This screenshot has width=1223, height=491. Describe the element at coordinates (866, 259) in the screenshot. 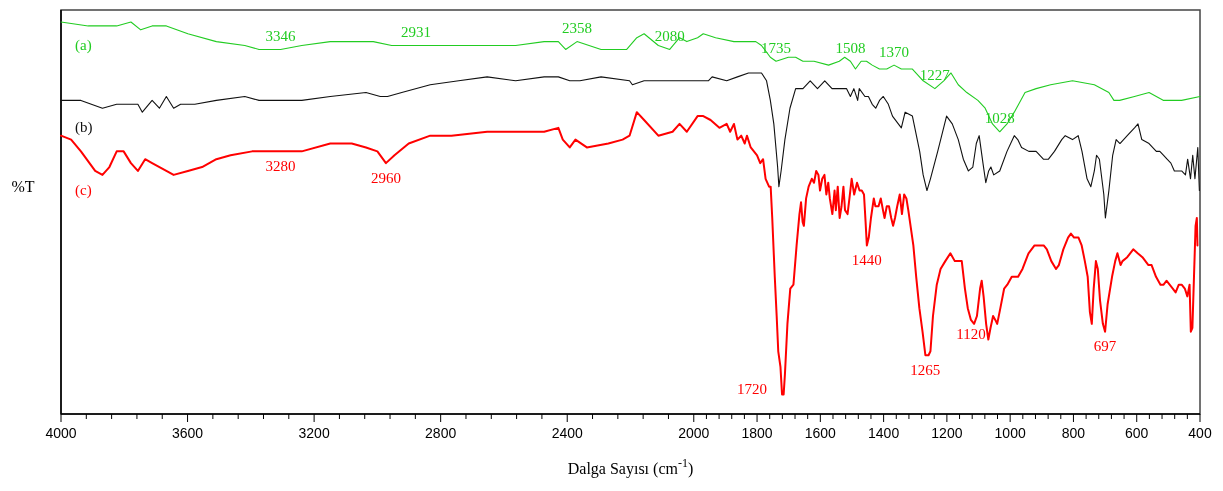

I see `annotation: 1440` at that location.